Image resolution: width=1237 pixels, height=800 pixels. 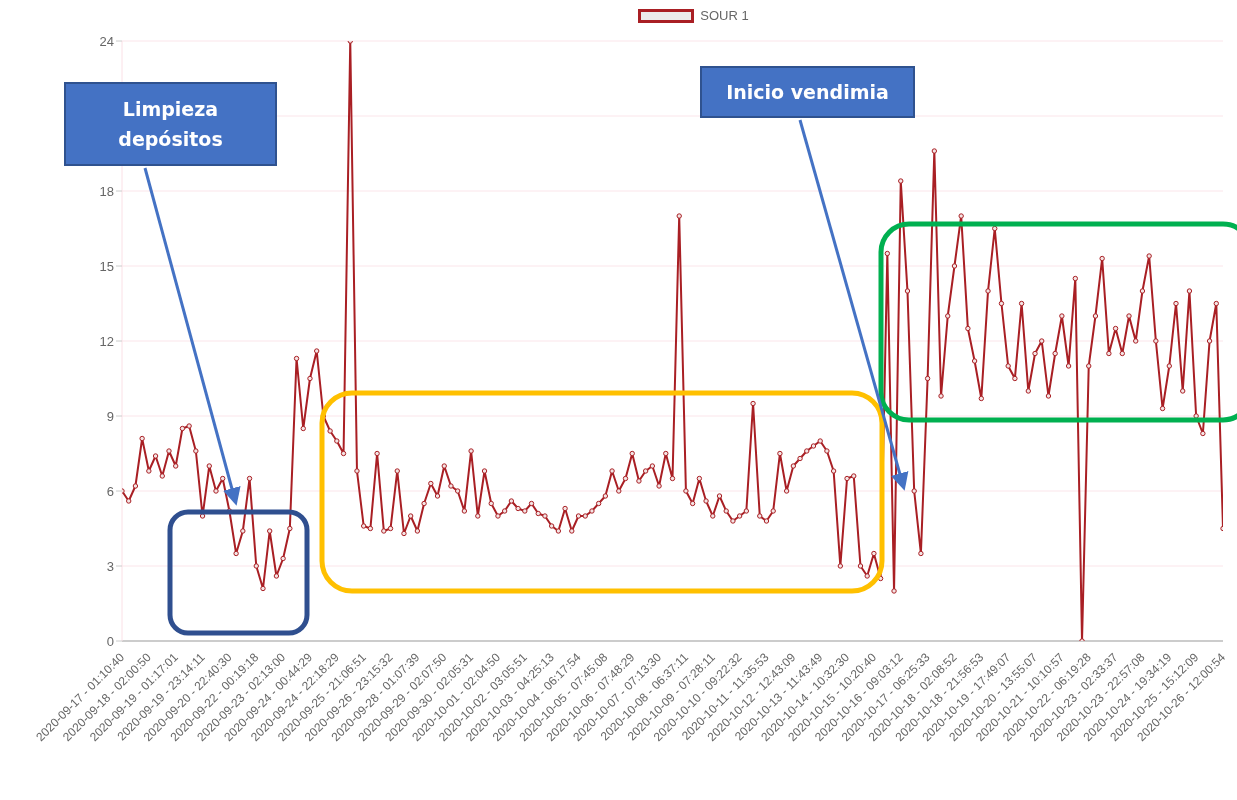 What do you see at coordinates (110, 491) in the screenshot?
I see `y-tick-label: 6` at bounding box center [110, 491].